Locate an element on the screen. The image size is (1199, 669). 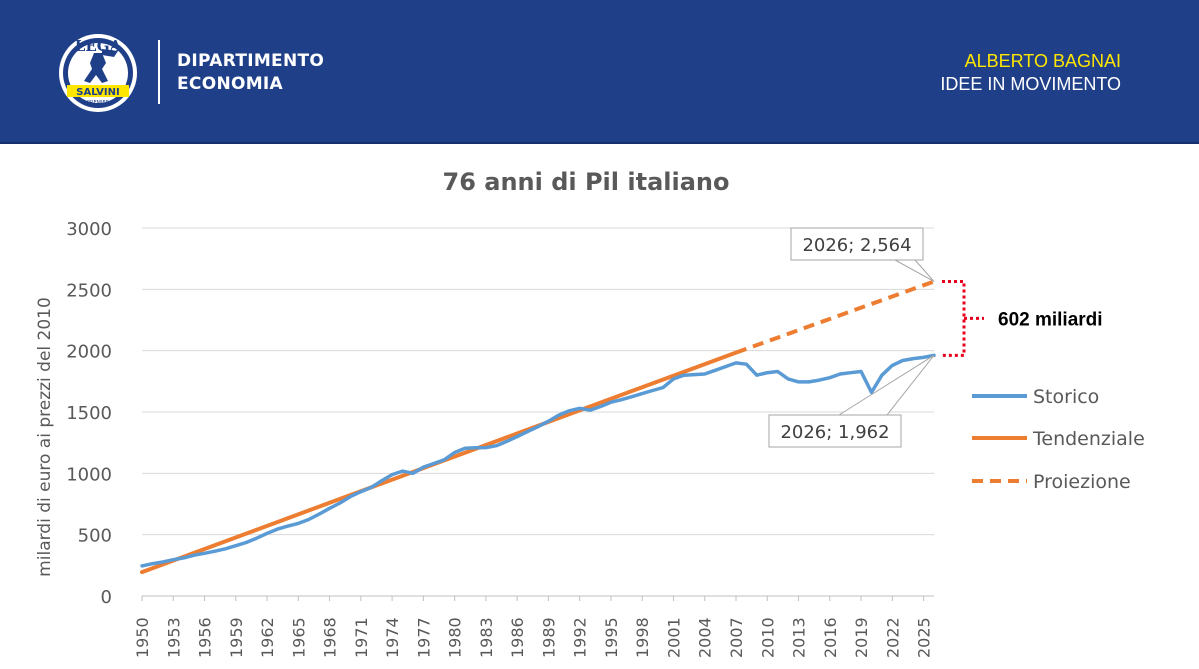
x-tick-label: 2025 is located at coordinates (924, 637).